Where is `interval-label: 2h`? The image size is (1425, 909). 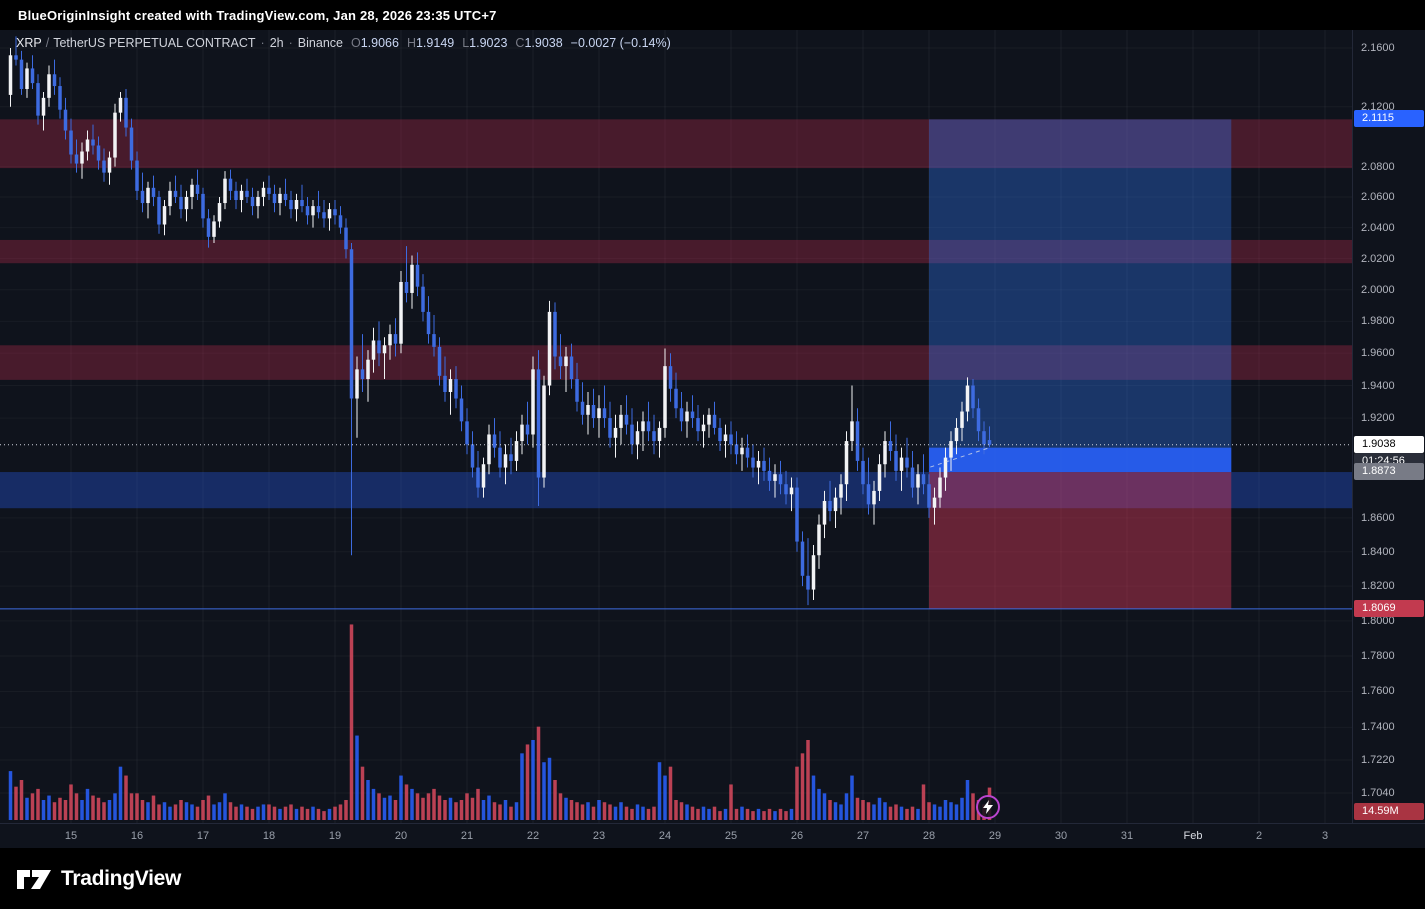 interval-label: 2h is located at coordinates (276, 43).